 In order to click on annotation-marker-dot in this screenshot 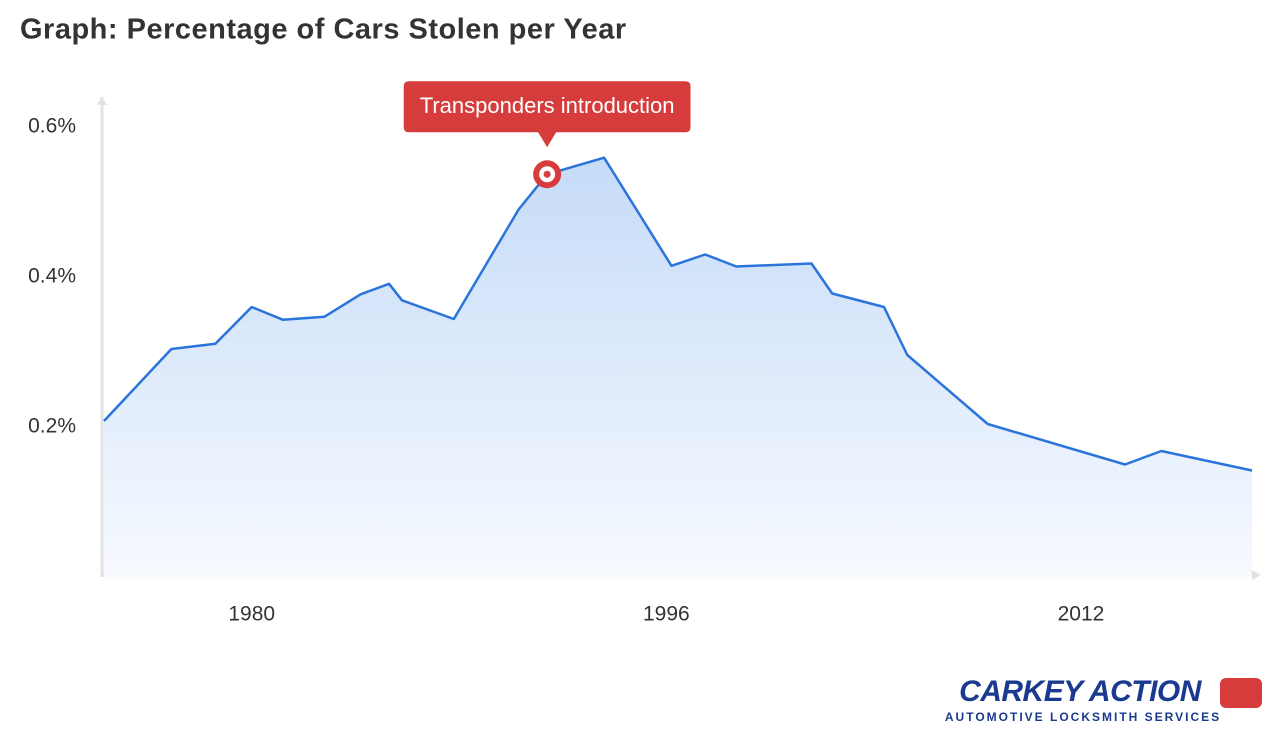, I will do `click(547, 174)`.